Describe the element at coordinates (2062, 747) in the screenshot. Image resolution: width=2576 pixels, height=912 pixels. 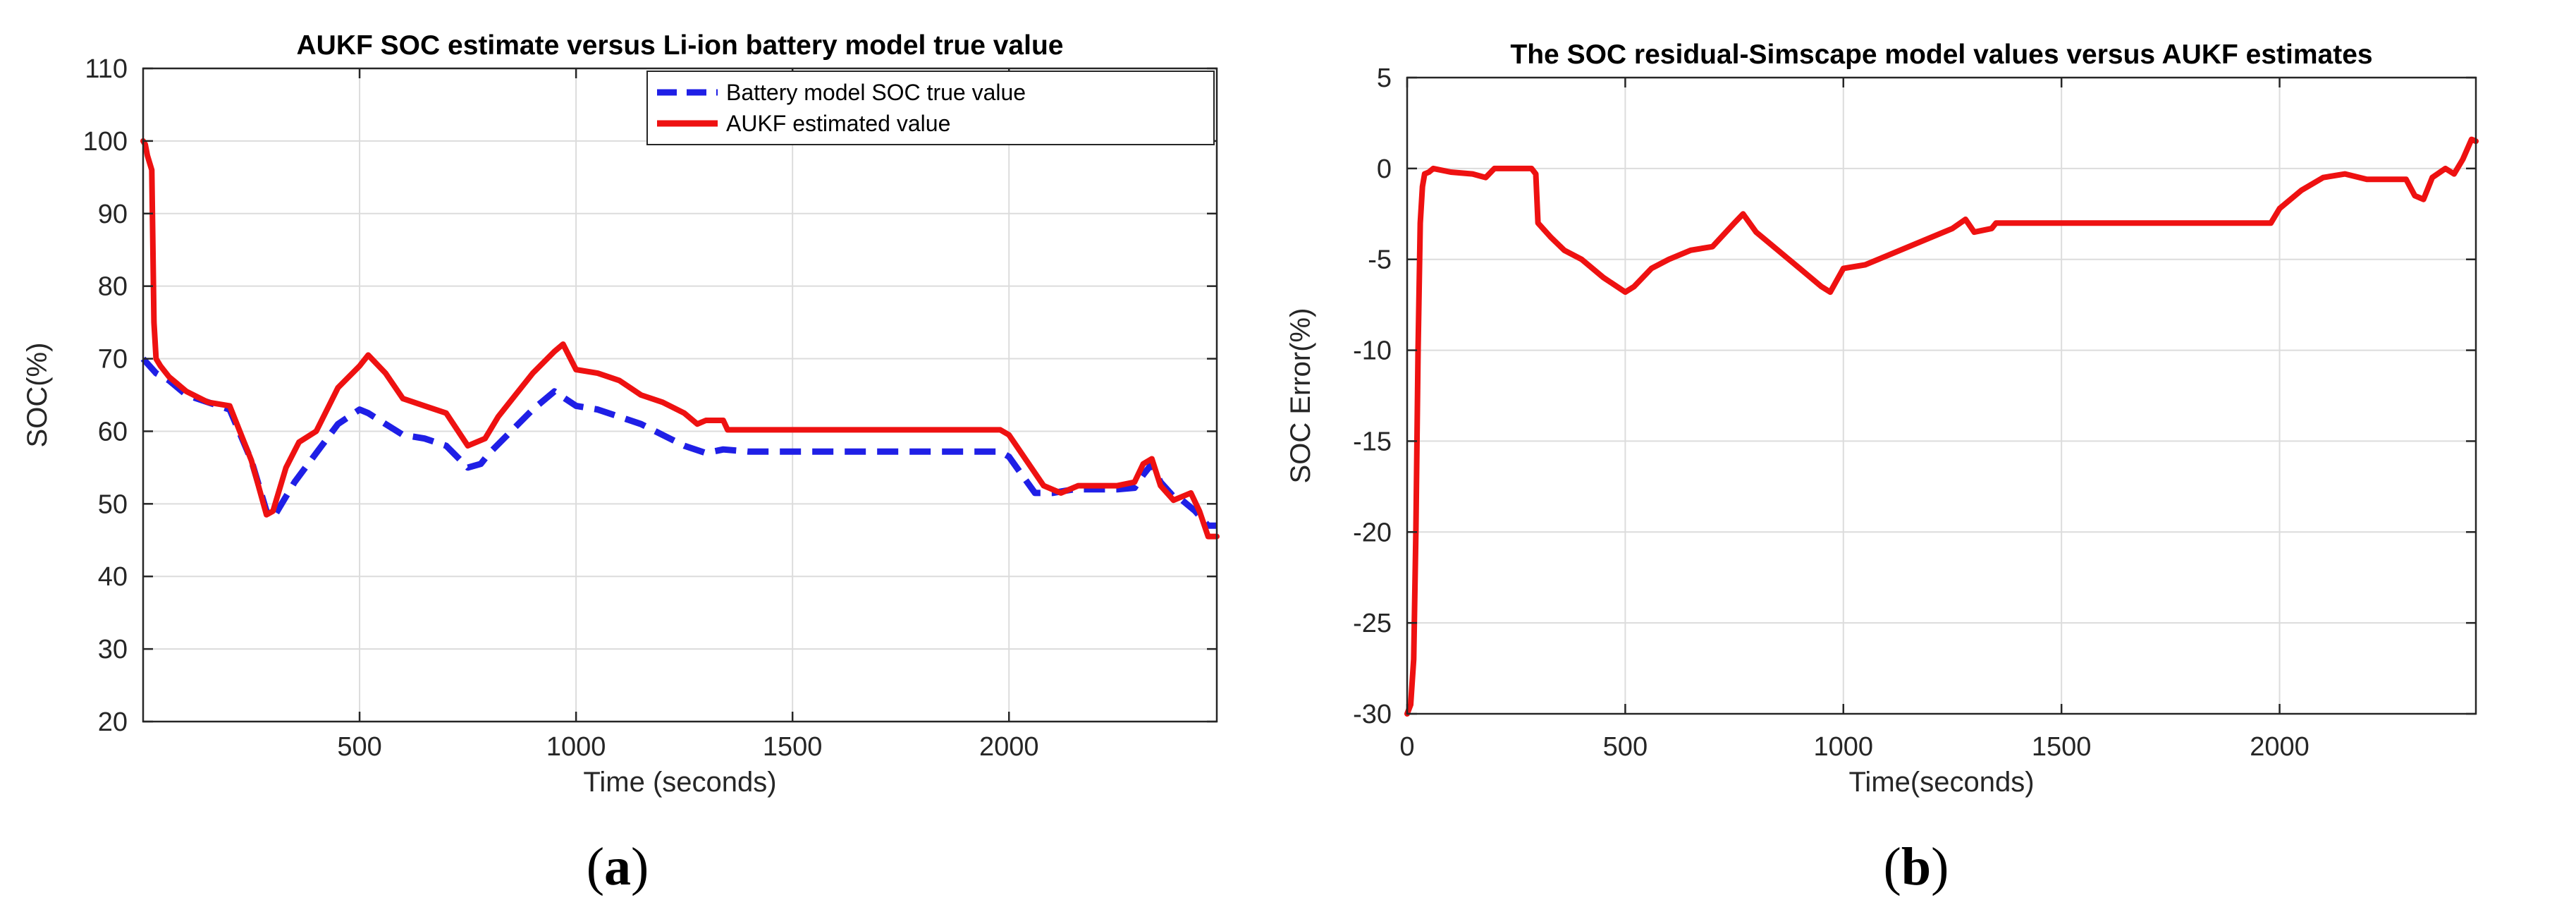
I see `chart-b-x-tick-label: 1500` at that location.